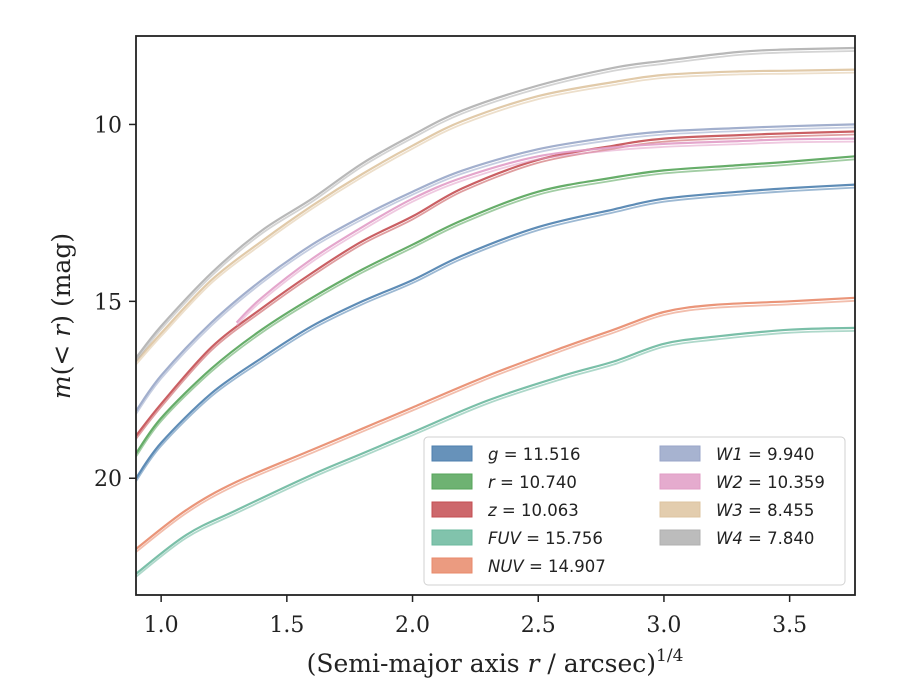 Image resolution: width=900 pixels, height=700 pixels. What do you see at coordinates (412, 625) in the screenshot?
I see `x-tick-label: 2.0` at bounding box center [412, 625].